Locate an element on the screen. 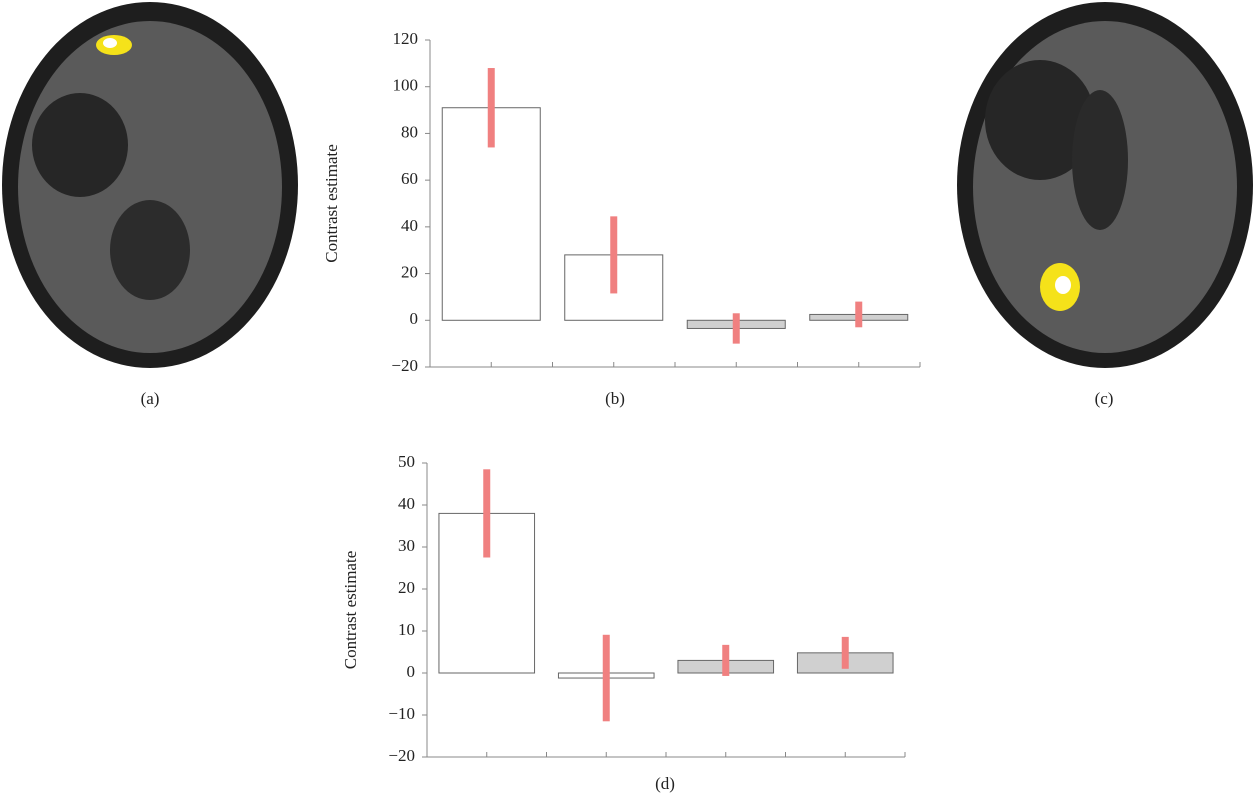  chart-caption: (b) is located at coordinates (615, 398).